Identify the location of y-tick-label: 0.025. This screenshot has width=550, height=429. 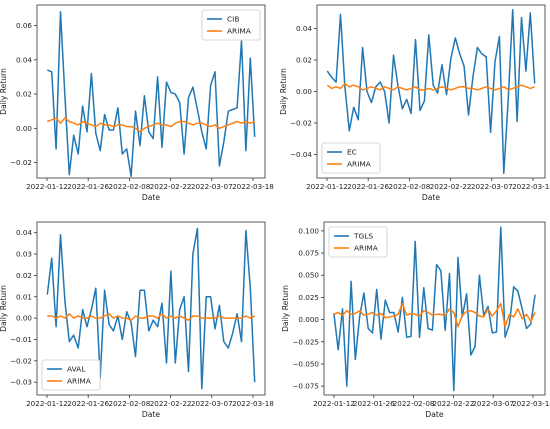
(308, 297).